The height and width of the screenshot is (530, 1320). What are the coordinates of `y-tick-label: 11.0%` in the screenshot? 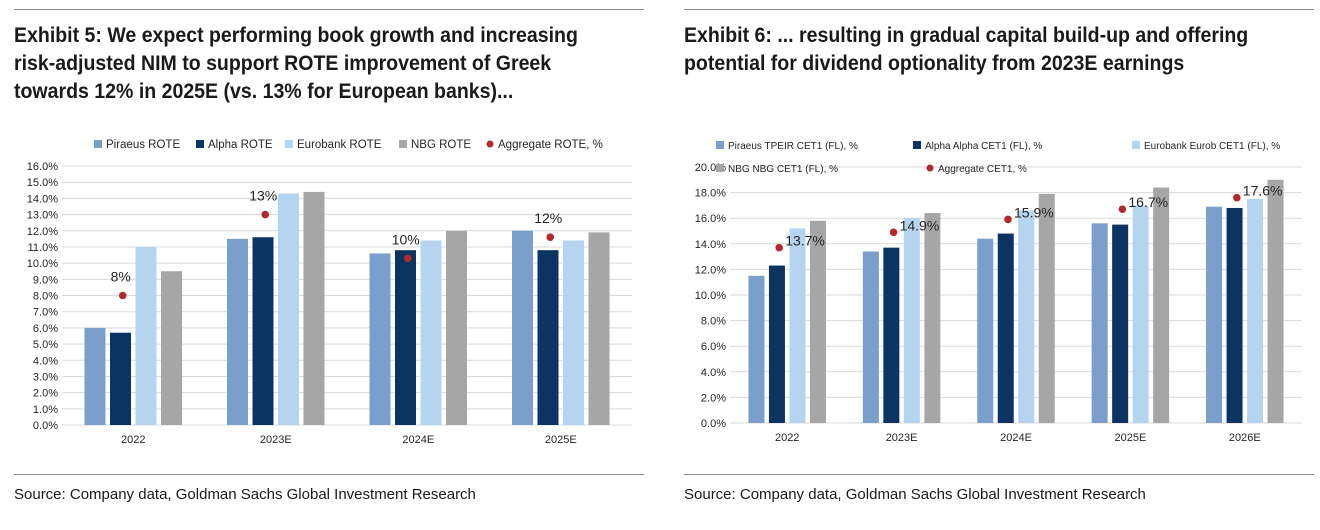 It's located at (43, 248).